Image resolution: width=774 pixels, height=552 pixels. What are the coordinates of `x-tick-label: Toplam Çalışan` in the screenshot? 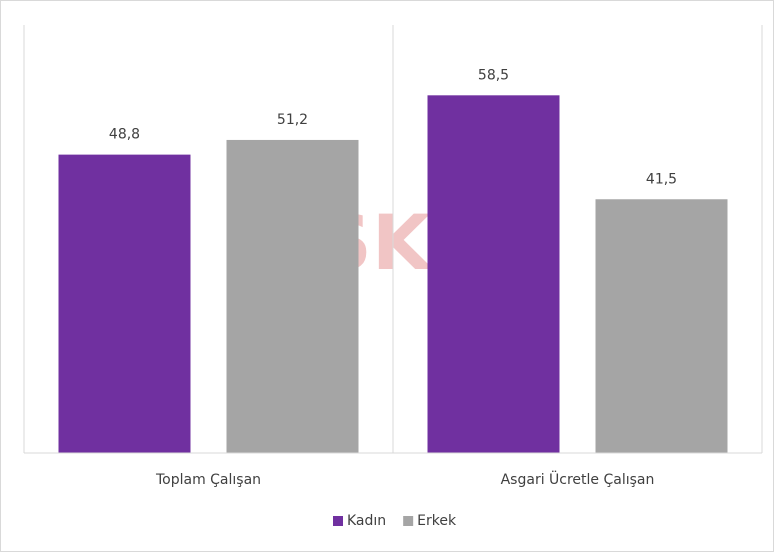 It's located at (208, 480).